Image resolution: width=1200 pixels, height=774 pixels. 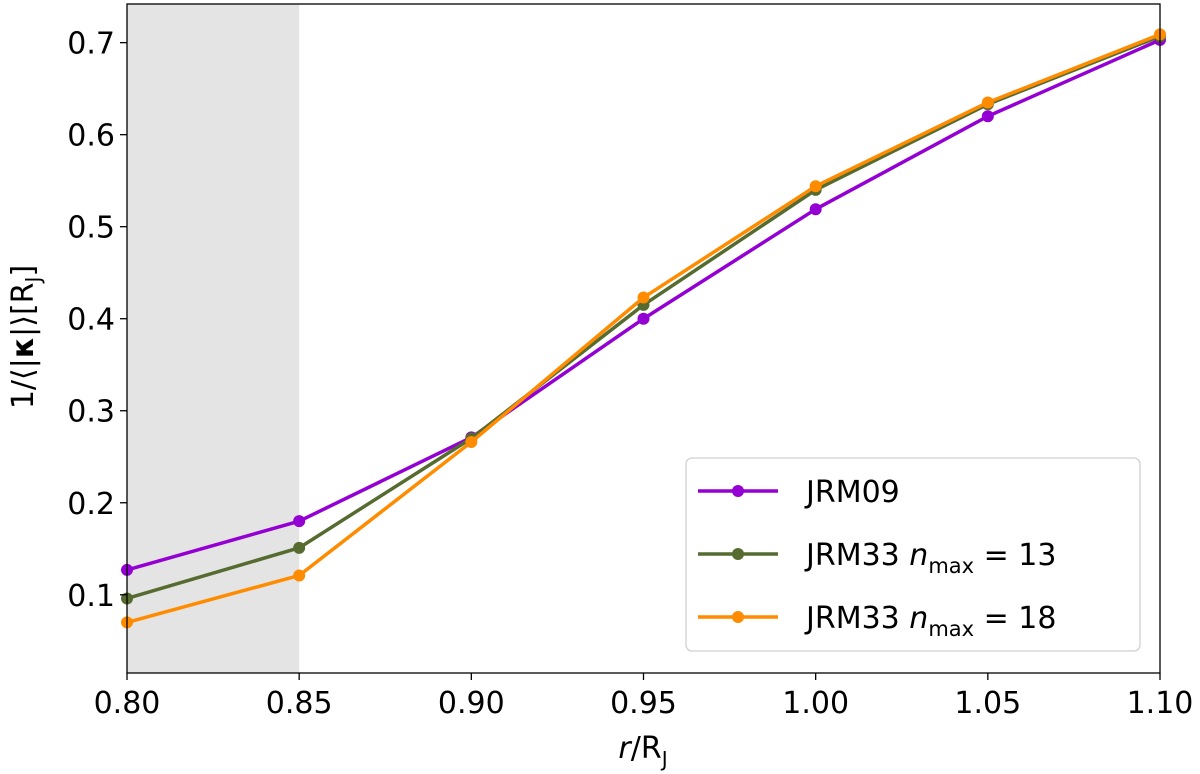 I want to click on y-tick-label: 0.1, so click(x=91, y=596).